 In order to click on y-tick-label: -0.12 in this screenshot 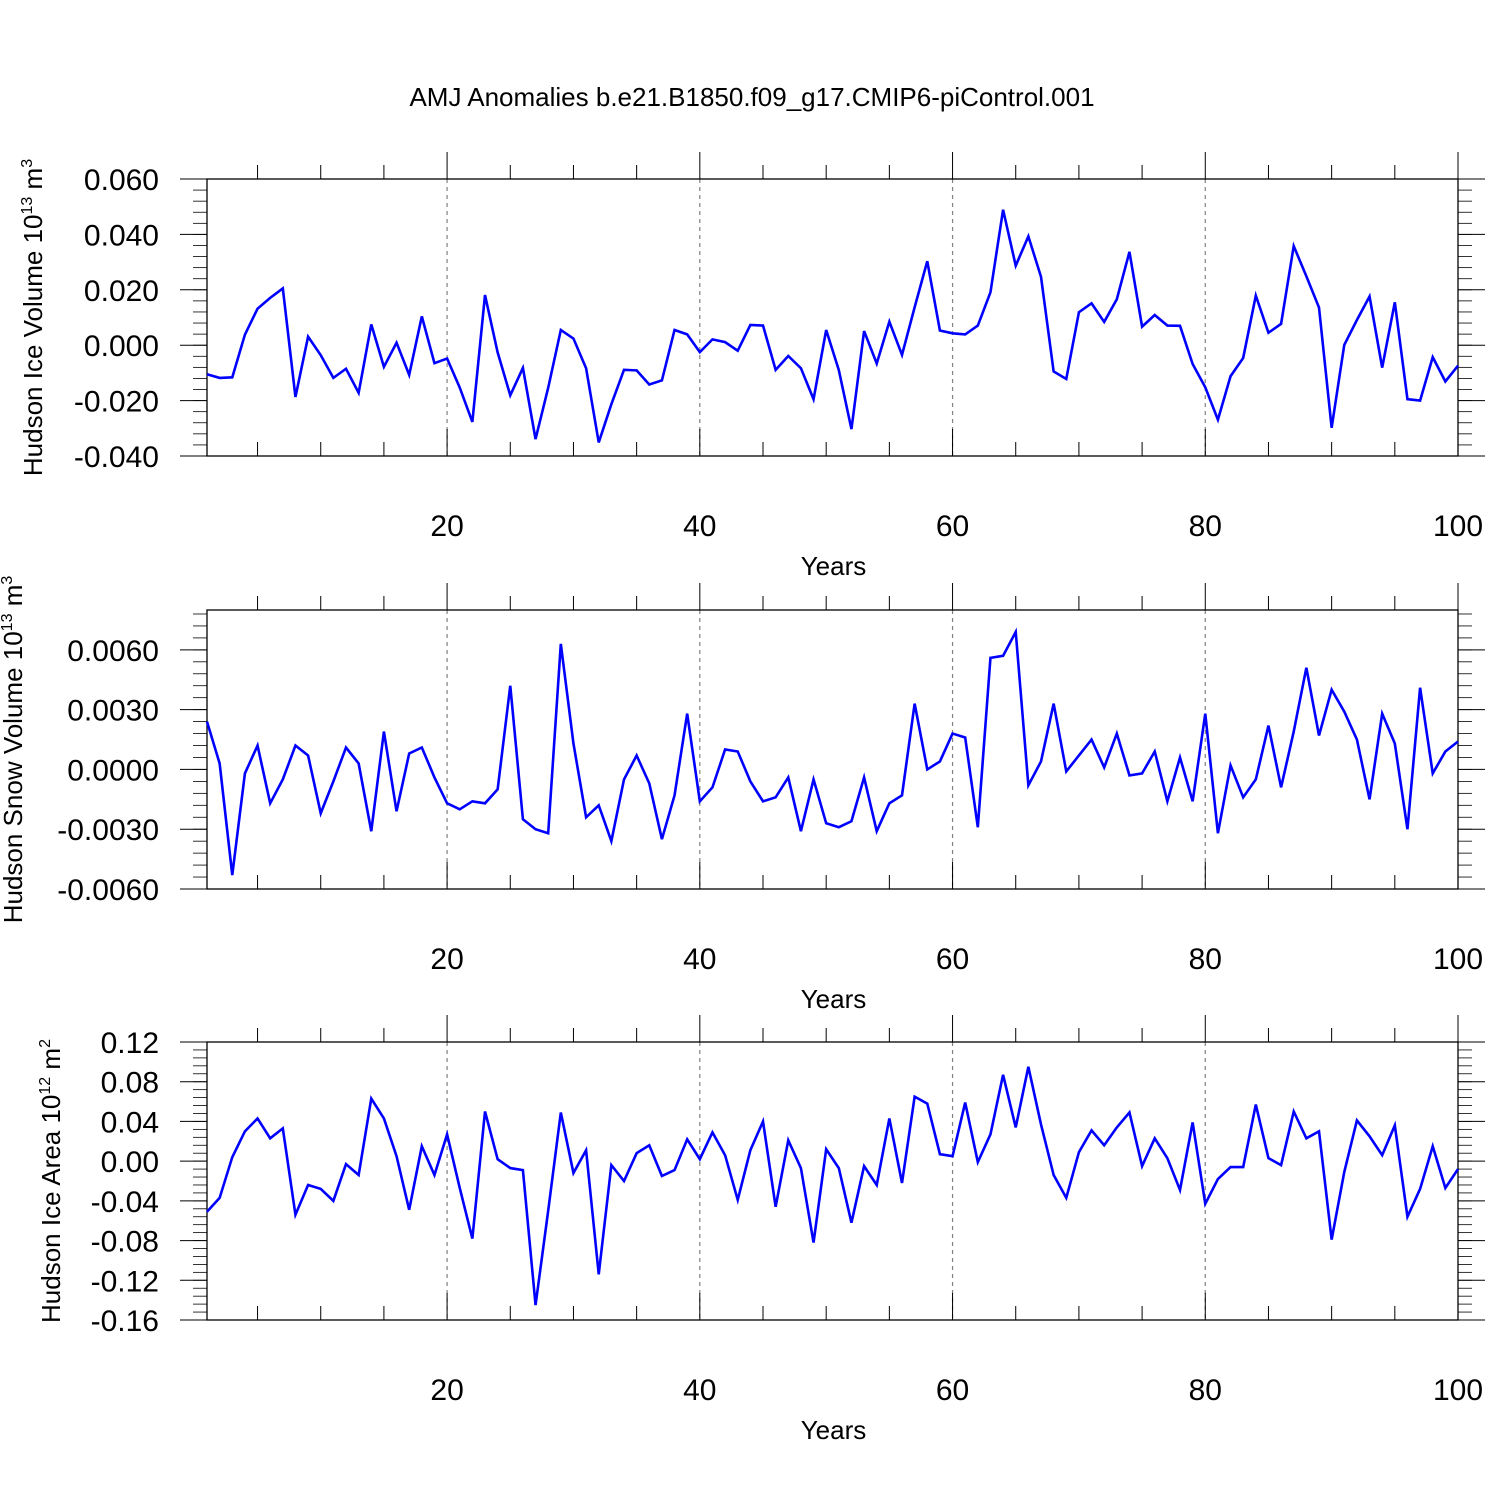, I will do `click(125, 1281)`.